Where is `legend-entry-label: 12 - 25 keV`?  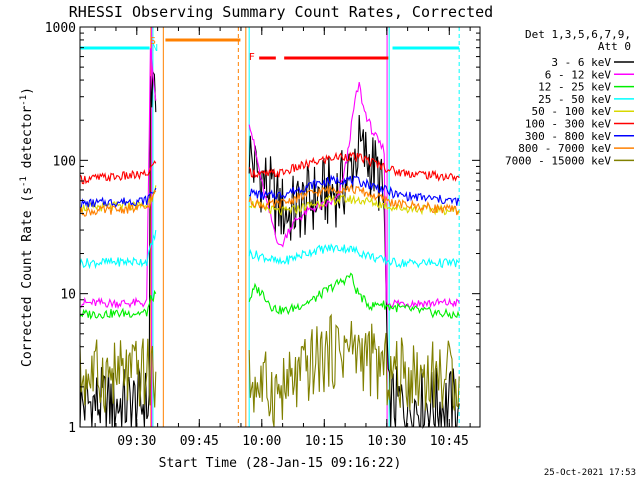
legend-entry-label: 12 - 25 keV is located at coordinates (574, 87).